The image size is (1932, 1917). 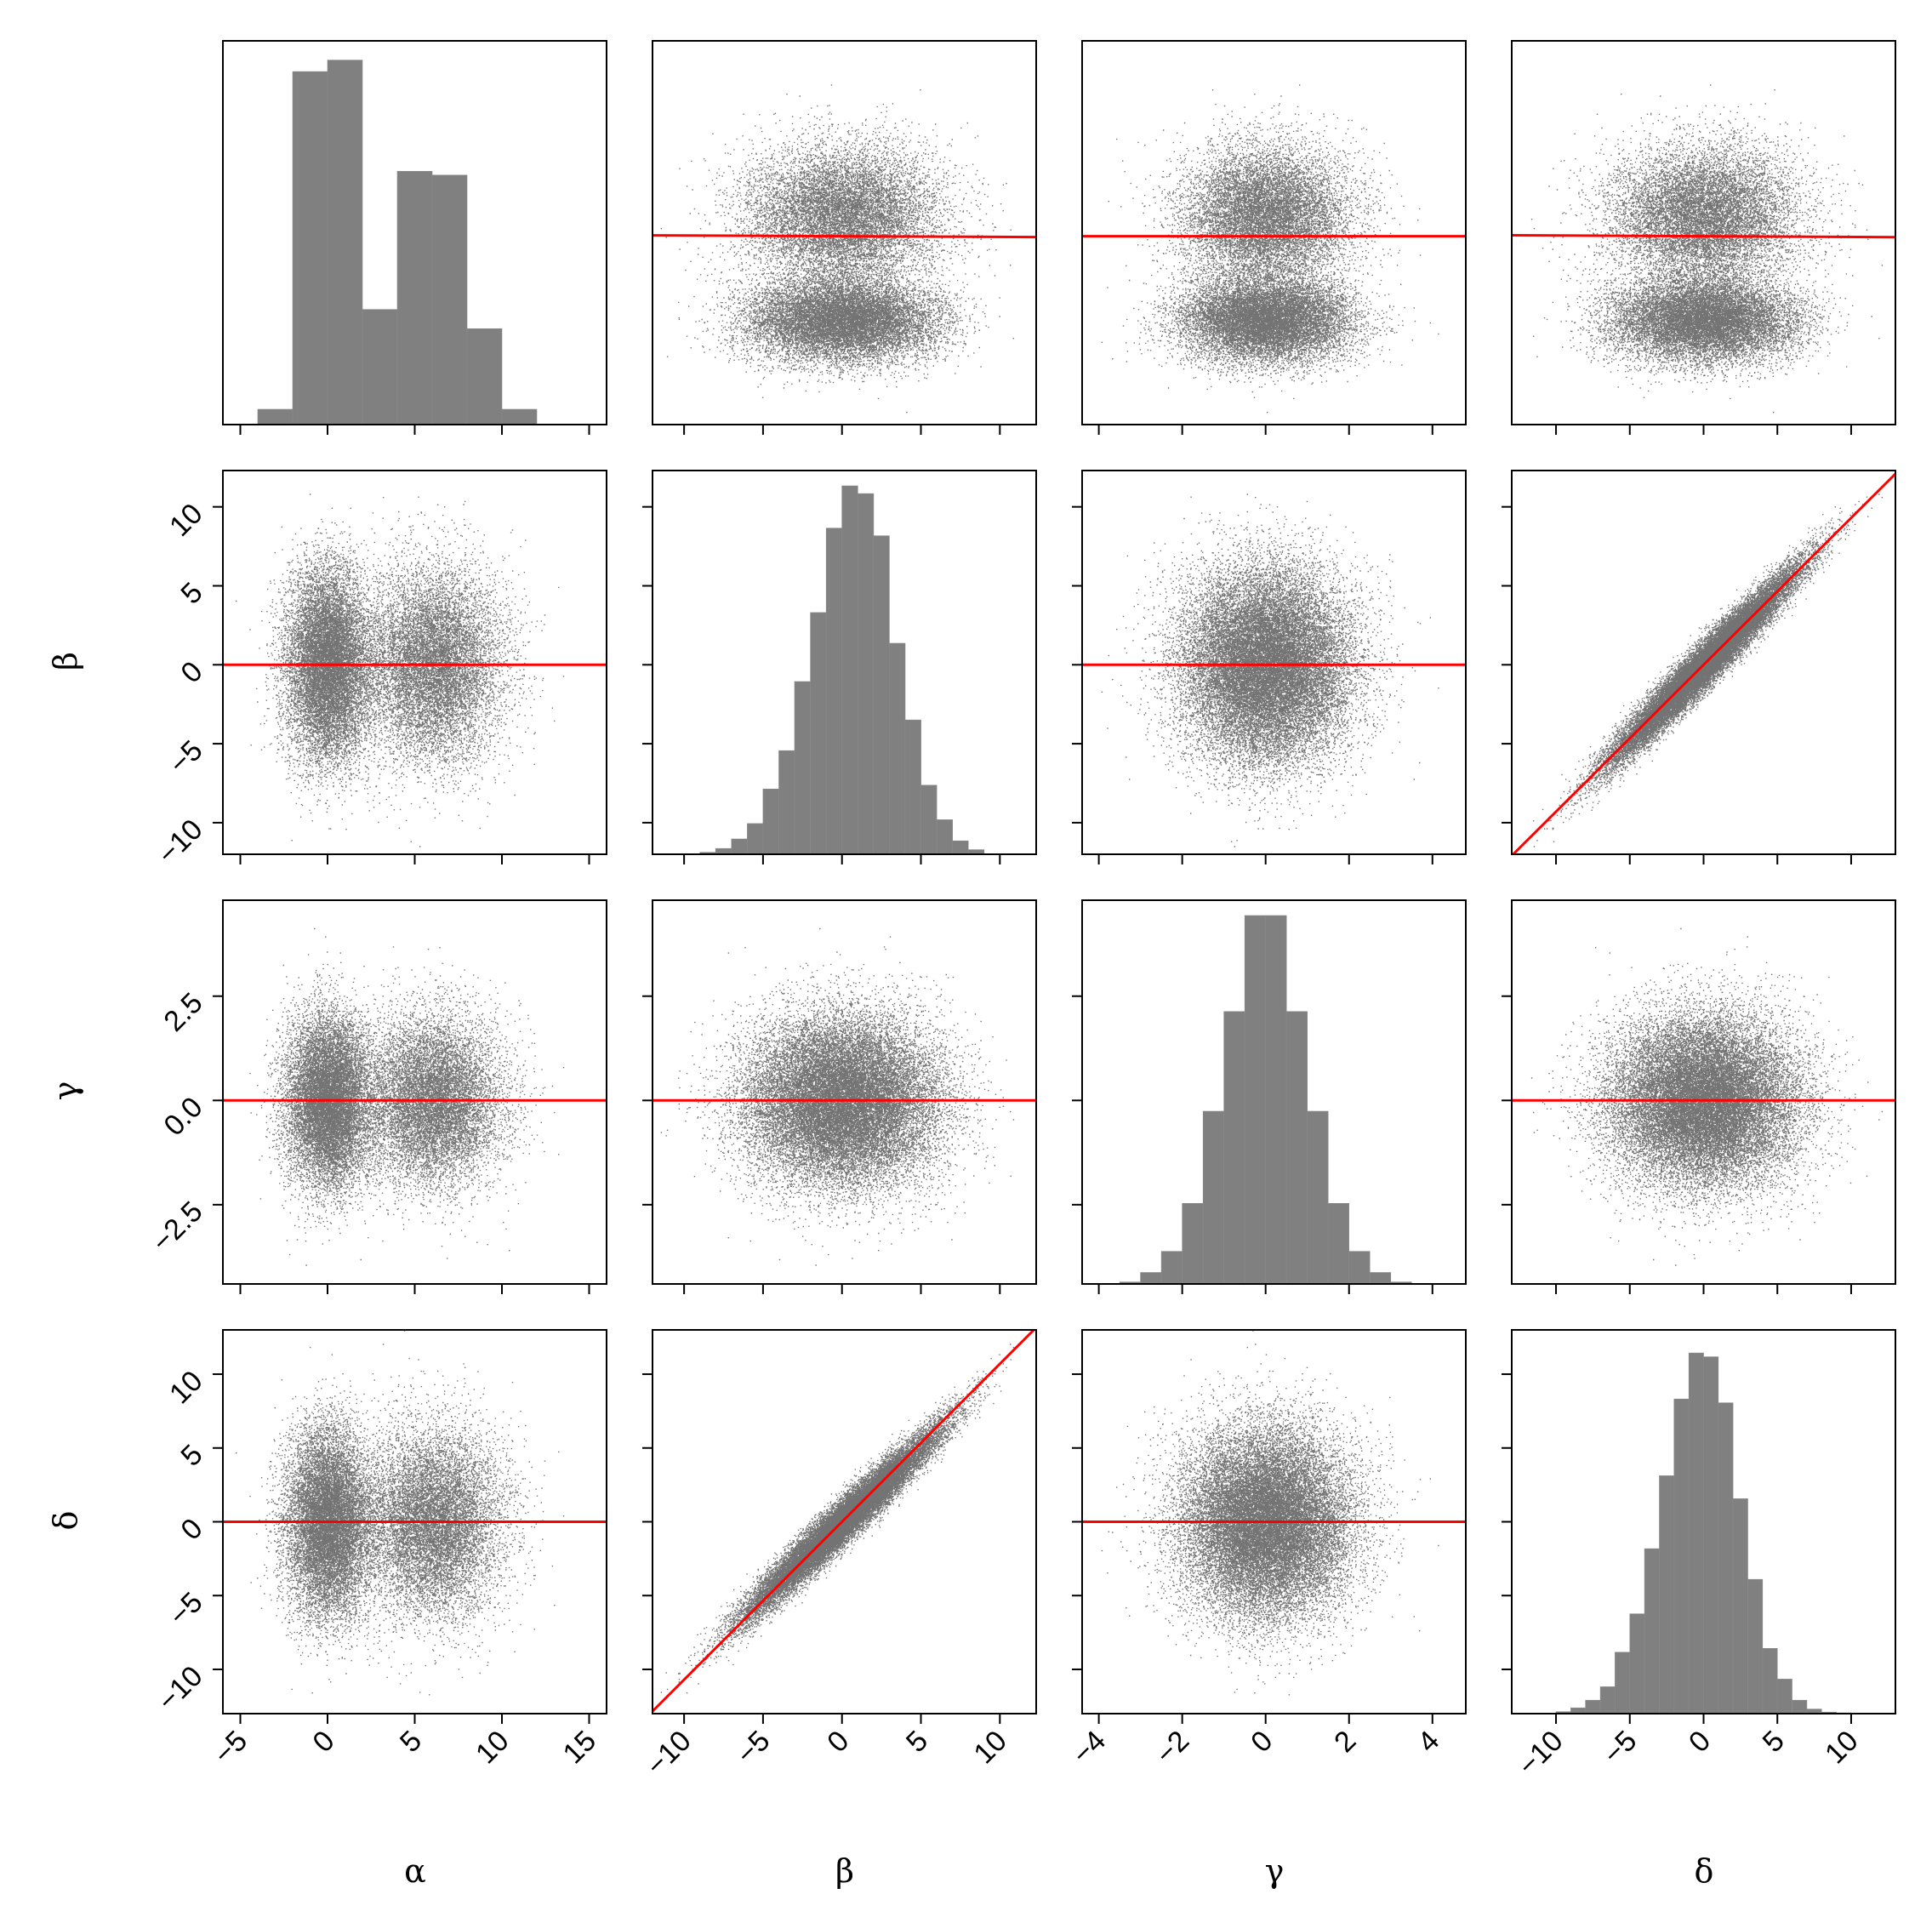 What do you see at coordinates (1275, 1871) in the screenshot?
I see `x-axis-label-gamma: γ` at bounding box center [1275, 1871].